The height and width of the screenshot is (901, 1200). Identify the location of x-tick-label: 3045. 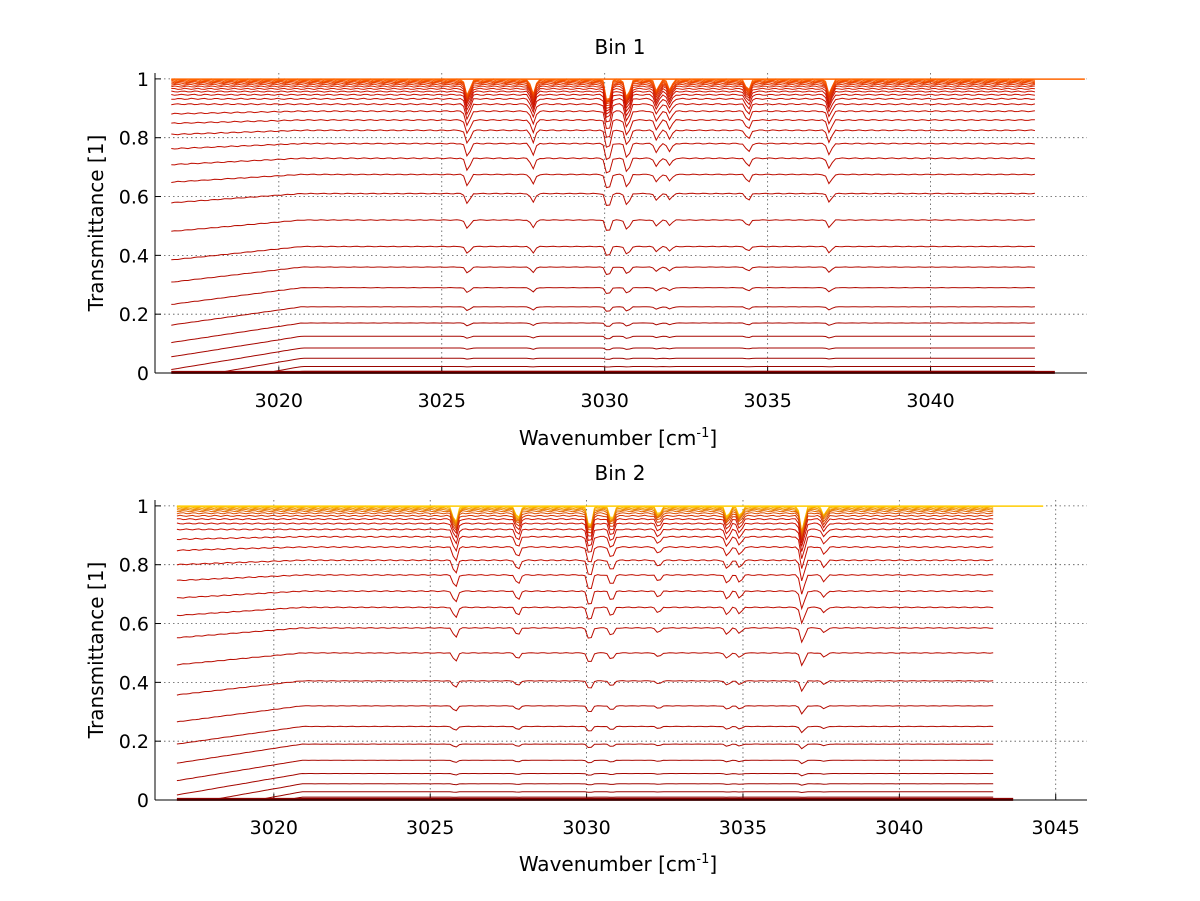
(1056, 828).